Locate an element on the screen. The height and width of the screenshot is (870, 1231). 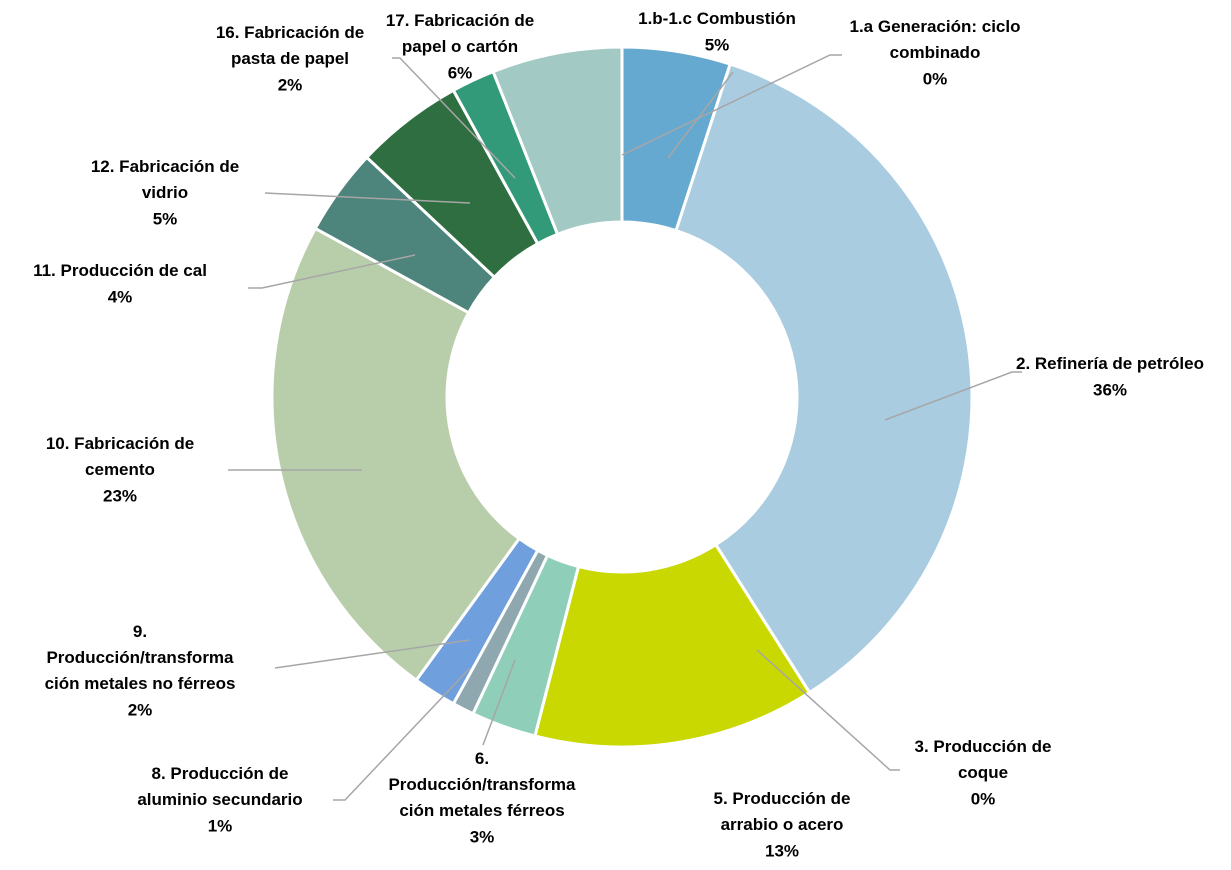
value-label: 6% is located at coordinates (460, 72).